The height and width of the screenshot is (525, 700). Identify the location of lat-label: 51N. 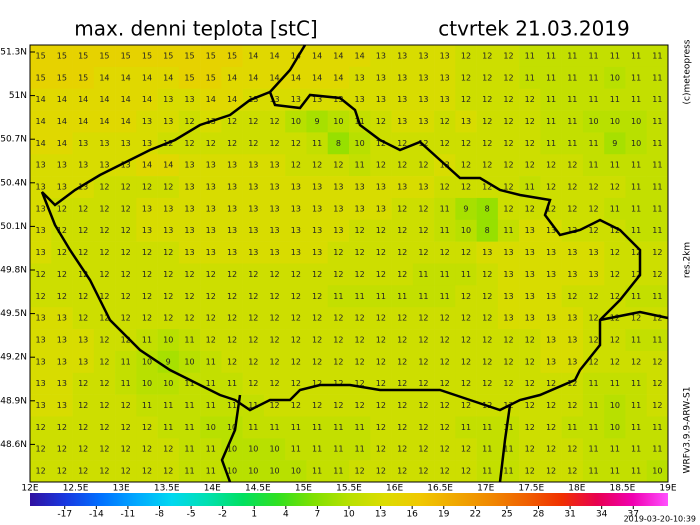
(18, 96).